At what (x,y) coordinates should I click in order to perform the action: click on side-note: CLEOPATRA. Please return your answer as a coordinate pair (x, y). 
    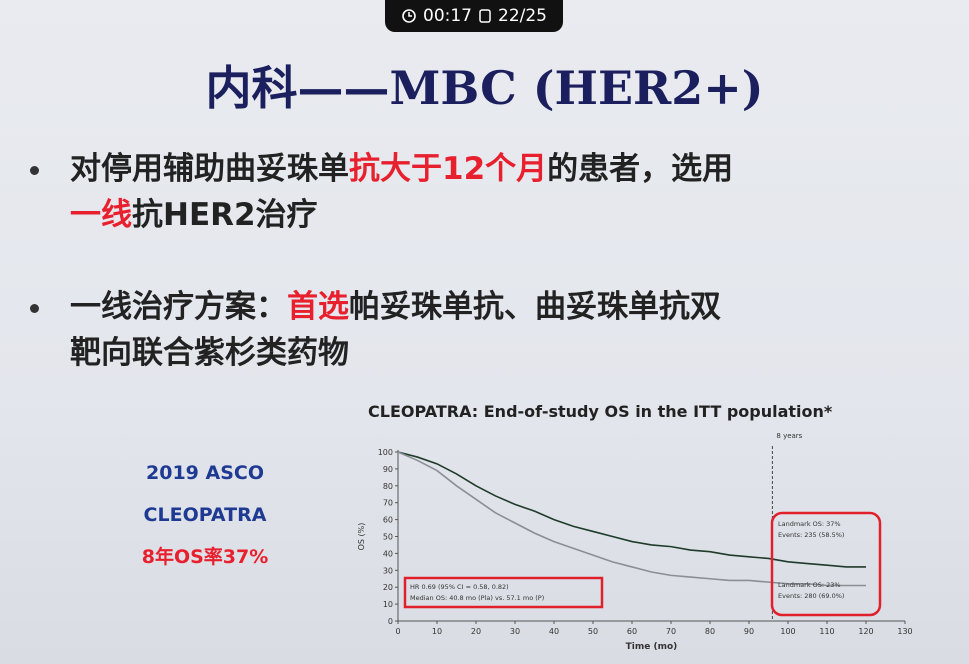
    Looking at the image, I should click on (205, 515).